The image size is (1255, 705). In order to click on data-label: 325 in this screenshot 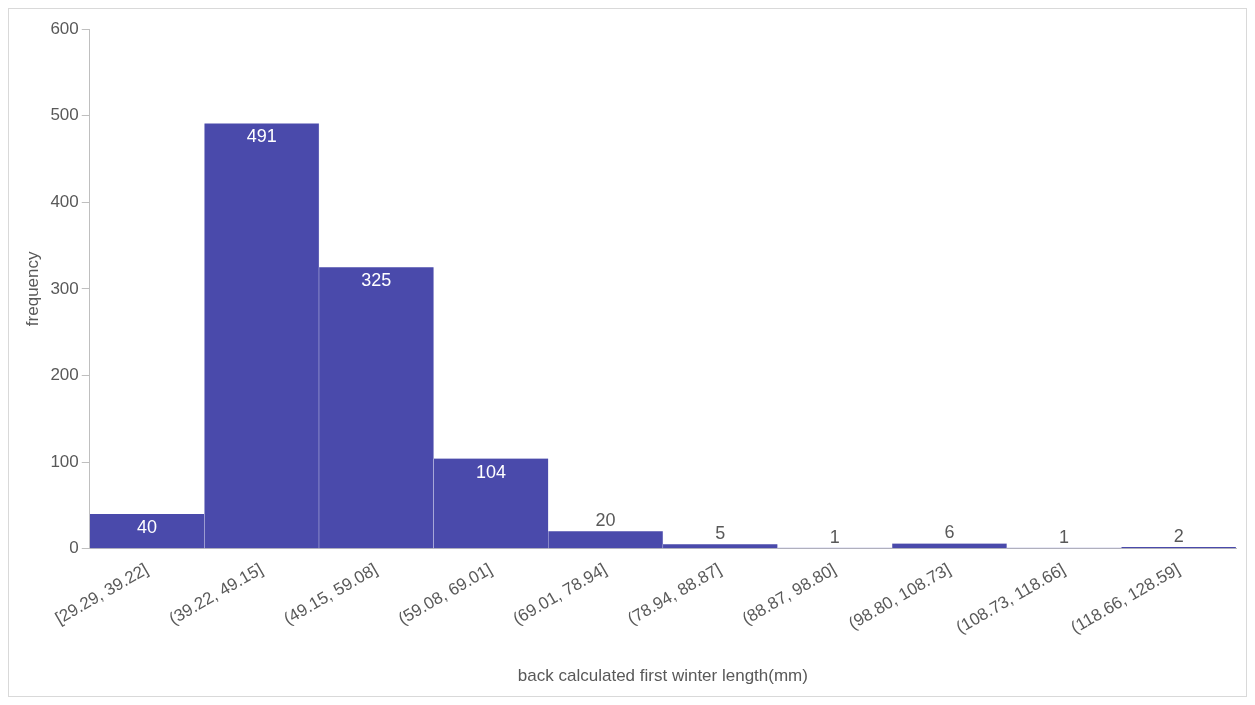, I will do `click(376, 280)`.